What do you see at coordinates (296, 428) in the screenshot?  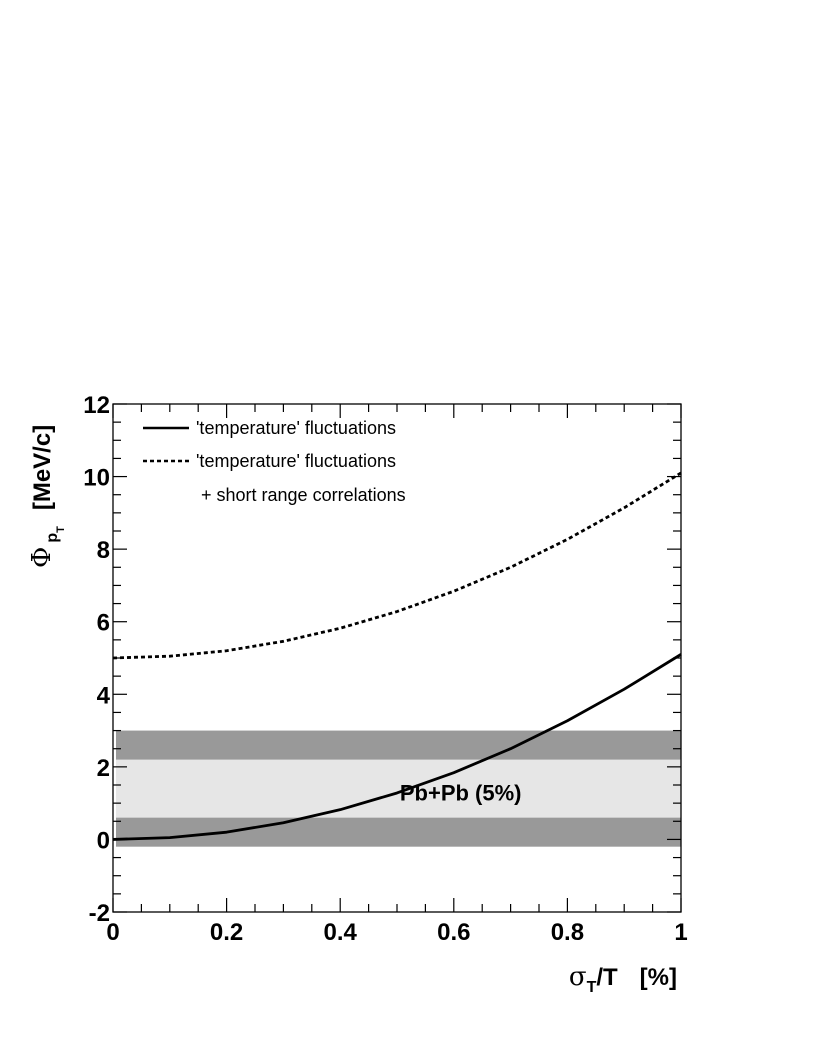 I see `legend-label-solid: 'temperature' fluctuations` at bounding box center [296, 428].